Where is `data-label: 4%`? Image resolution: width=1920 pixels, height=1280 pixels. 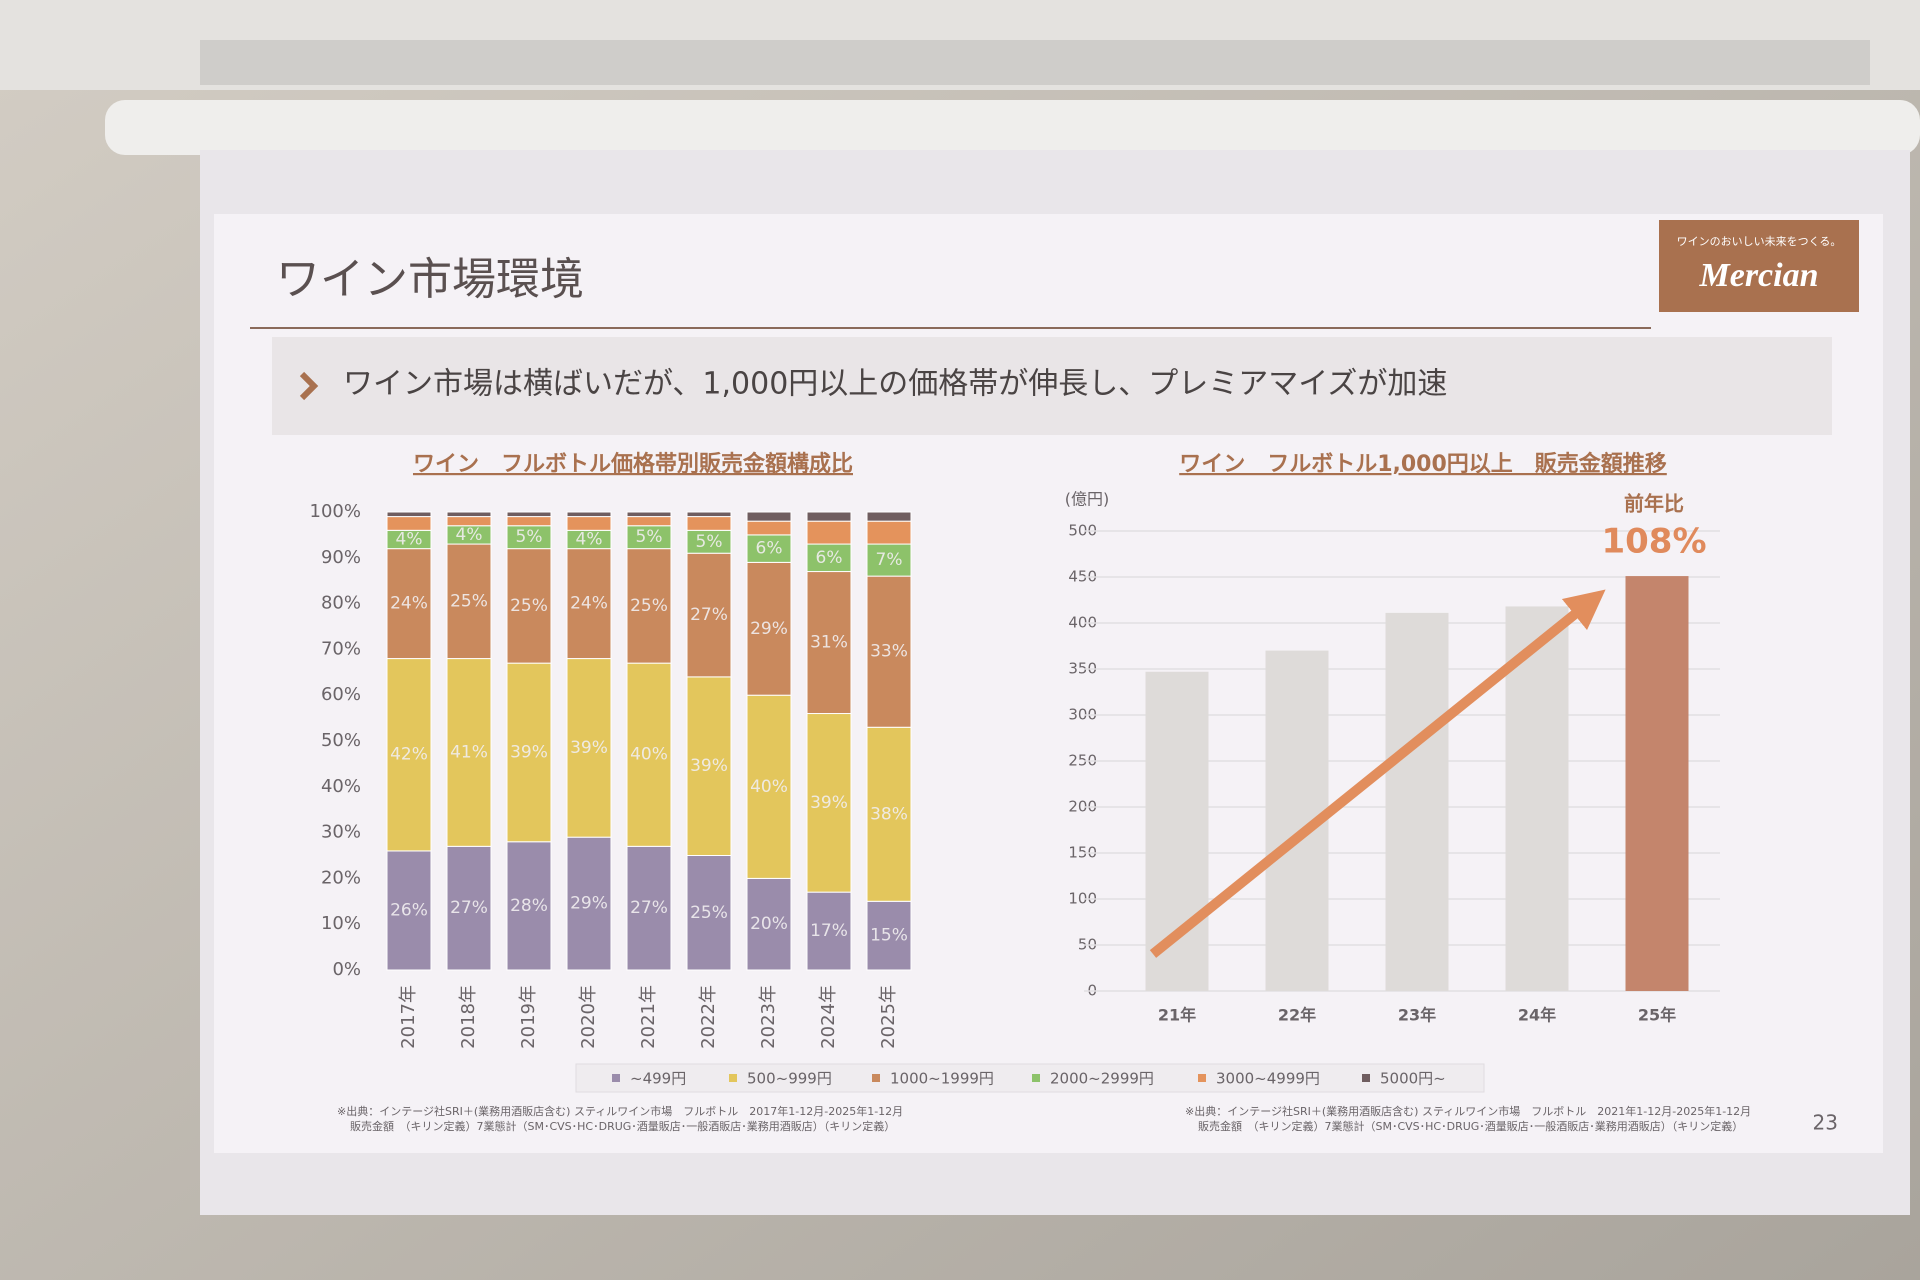
data-label: 4% is located at coordinates (469, 535).